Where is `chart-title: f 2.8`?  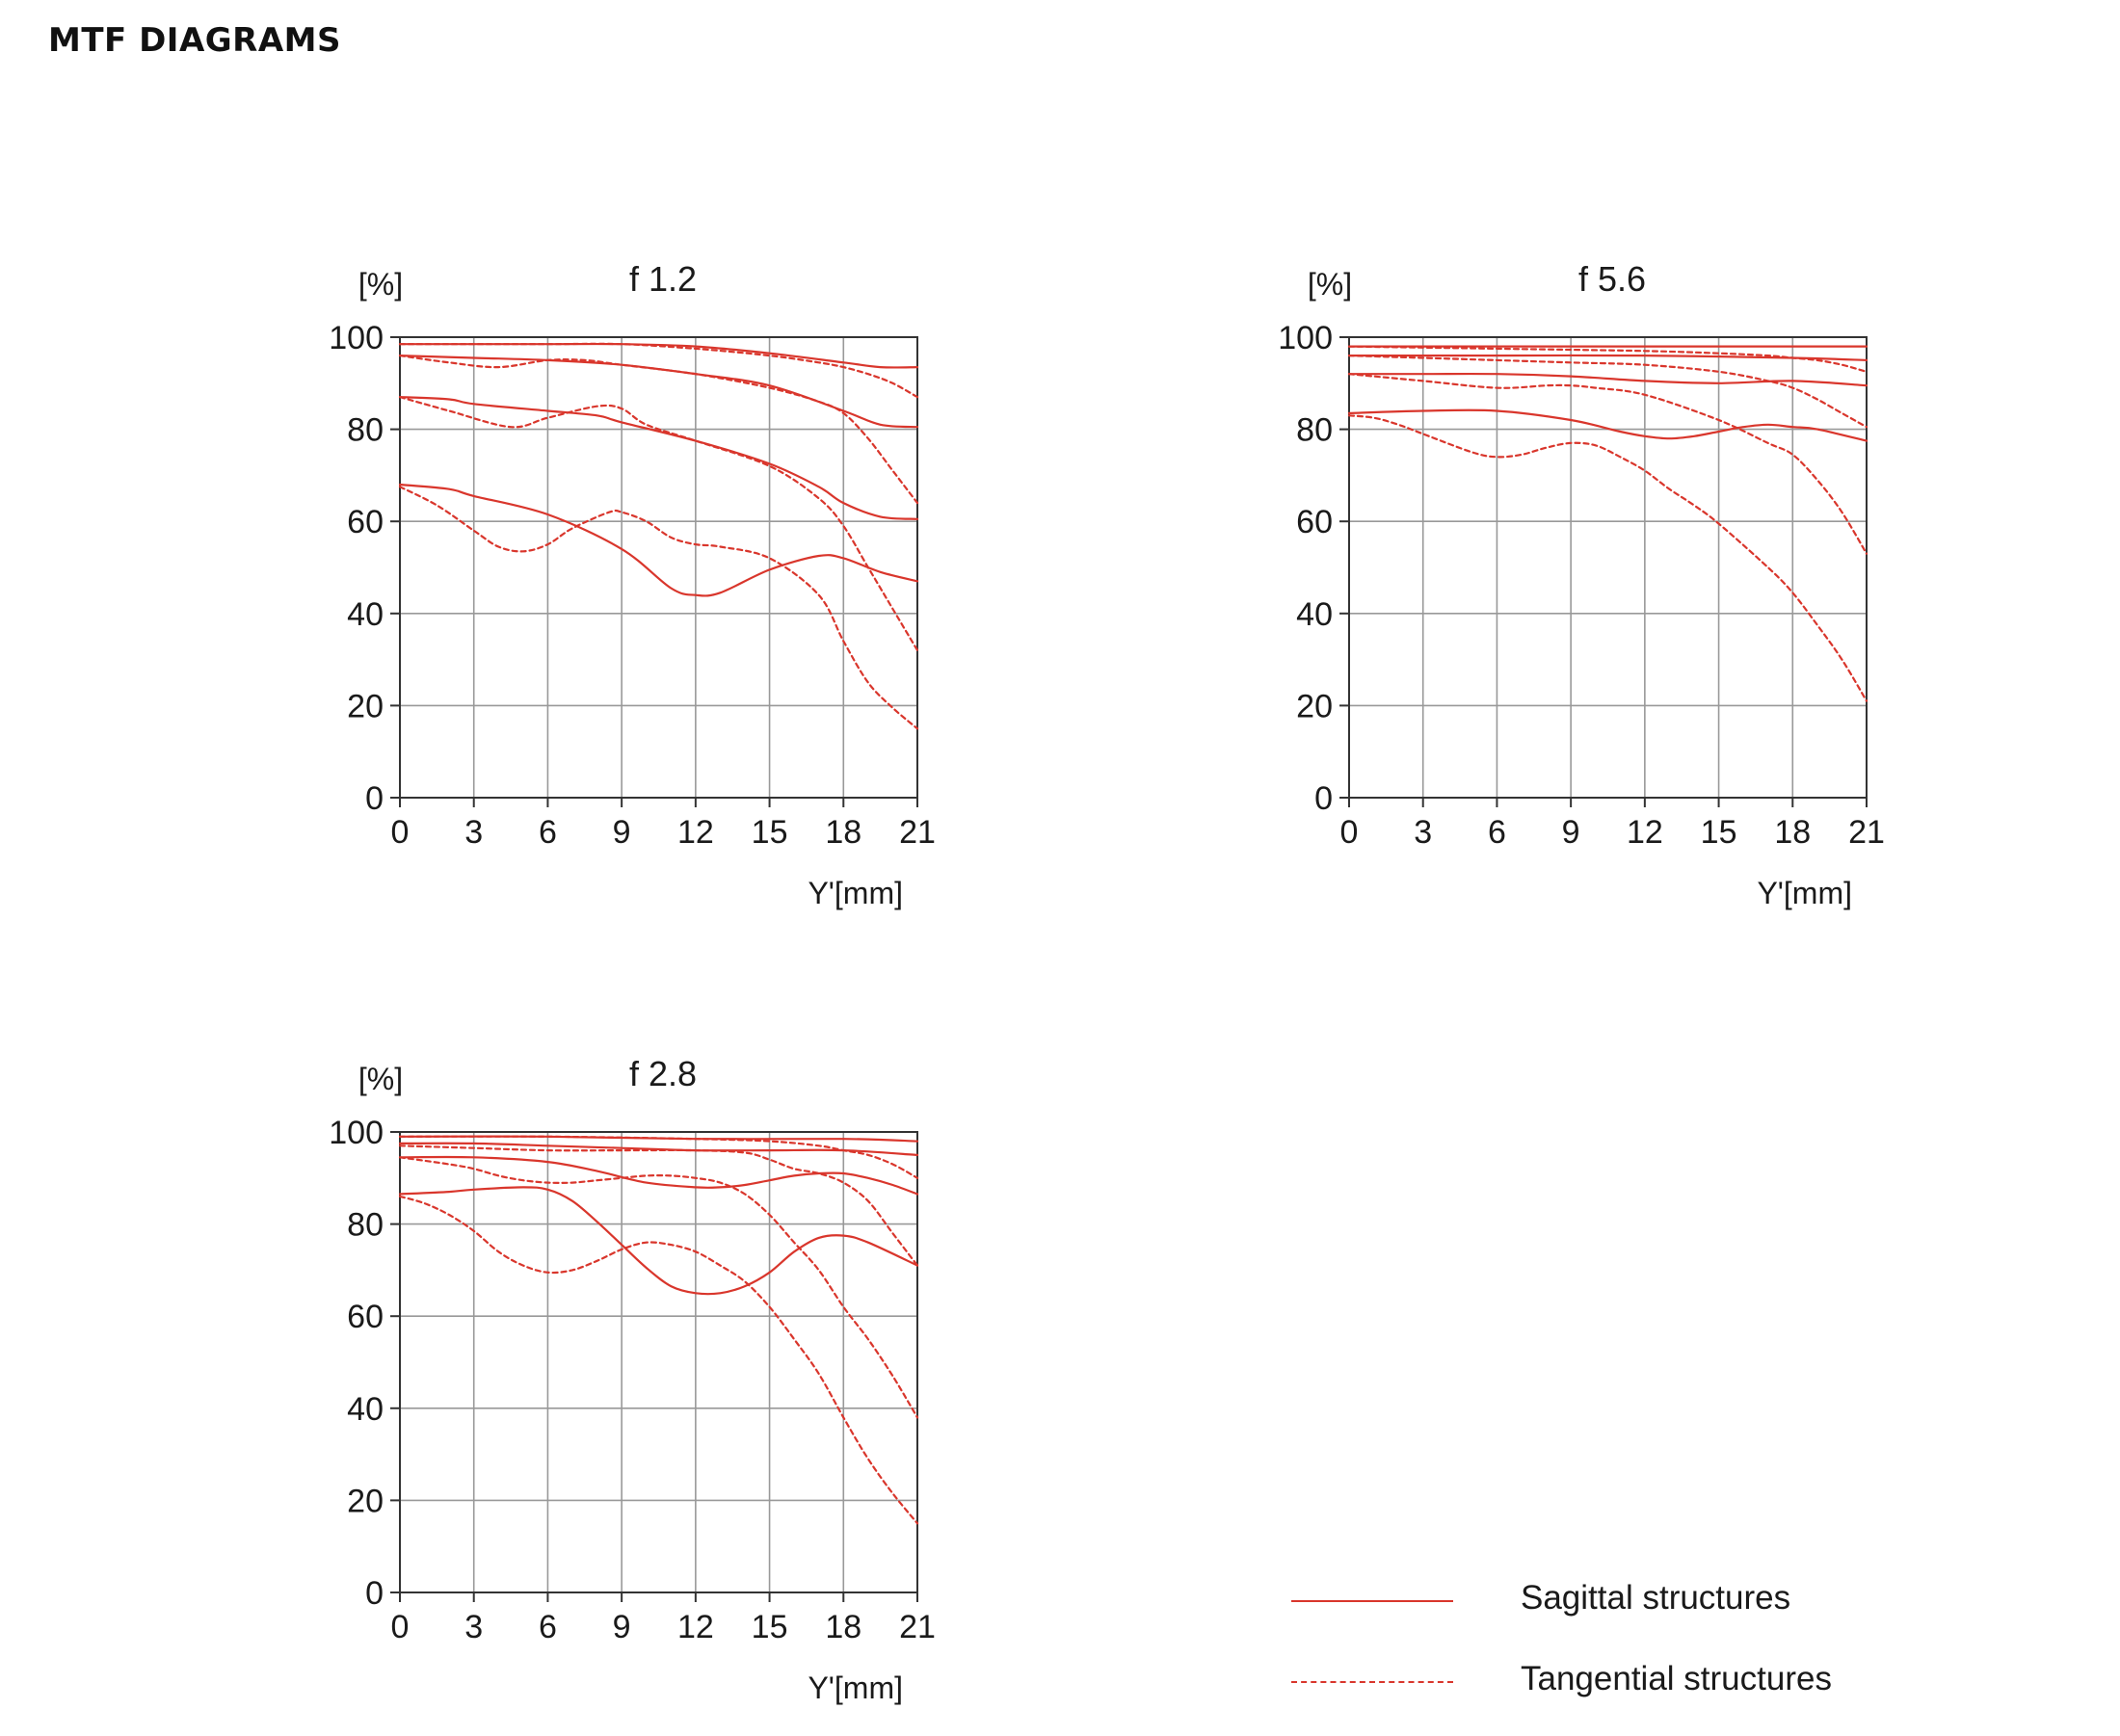
chart-title: f 2.8 is located at coordinates (663, 1073).